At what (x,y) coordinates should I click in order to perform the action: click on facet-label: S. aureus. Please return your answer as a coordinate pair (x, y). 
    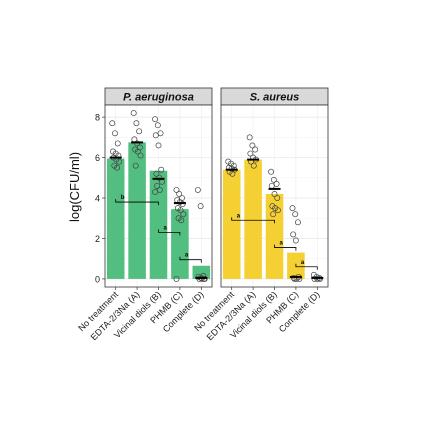
    Looking at the image, I should click on (275, 98).